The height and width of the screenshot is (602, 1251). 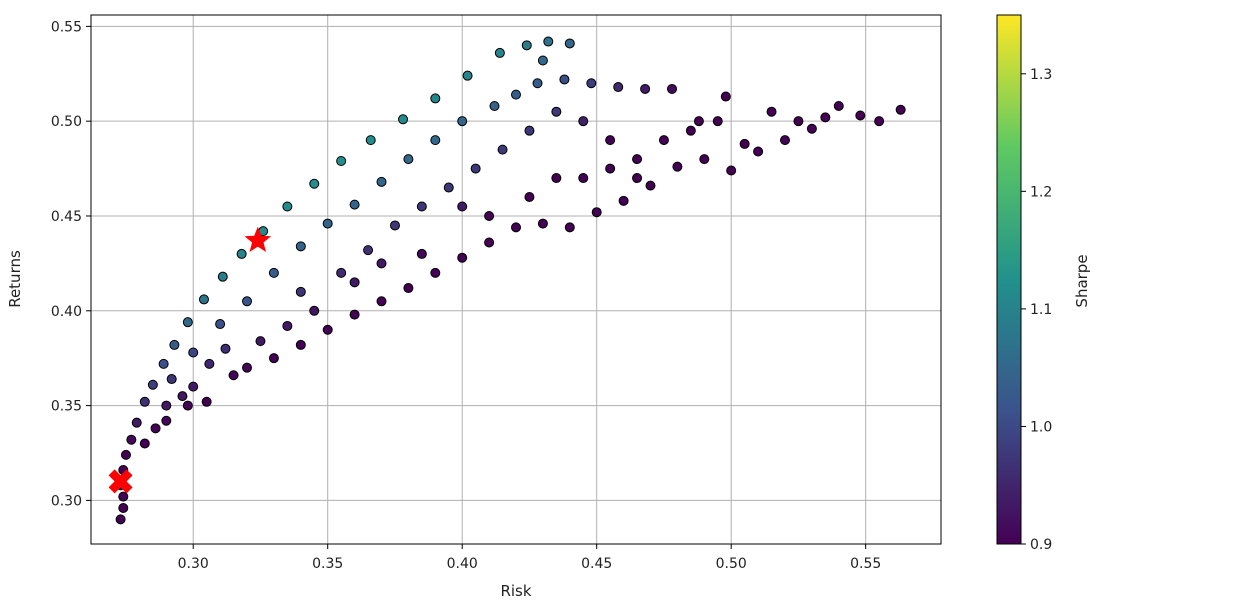 I want to click on y-axis: 0.30 0.35 0.40 0.45 0.50 0.55, so click(x=71, y=264).